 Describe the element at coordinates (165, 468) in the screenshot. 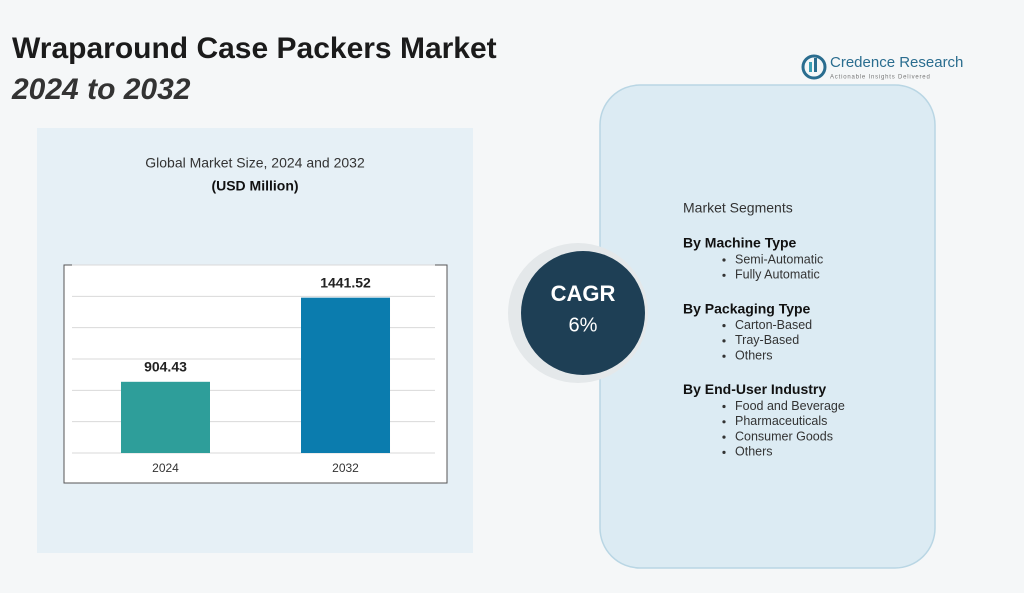

I see `x-tick-label: 2024` at that location.